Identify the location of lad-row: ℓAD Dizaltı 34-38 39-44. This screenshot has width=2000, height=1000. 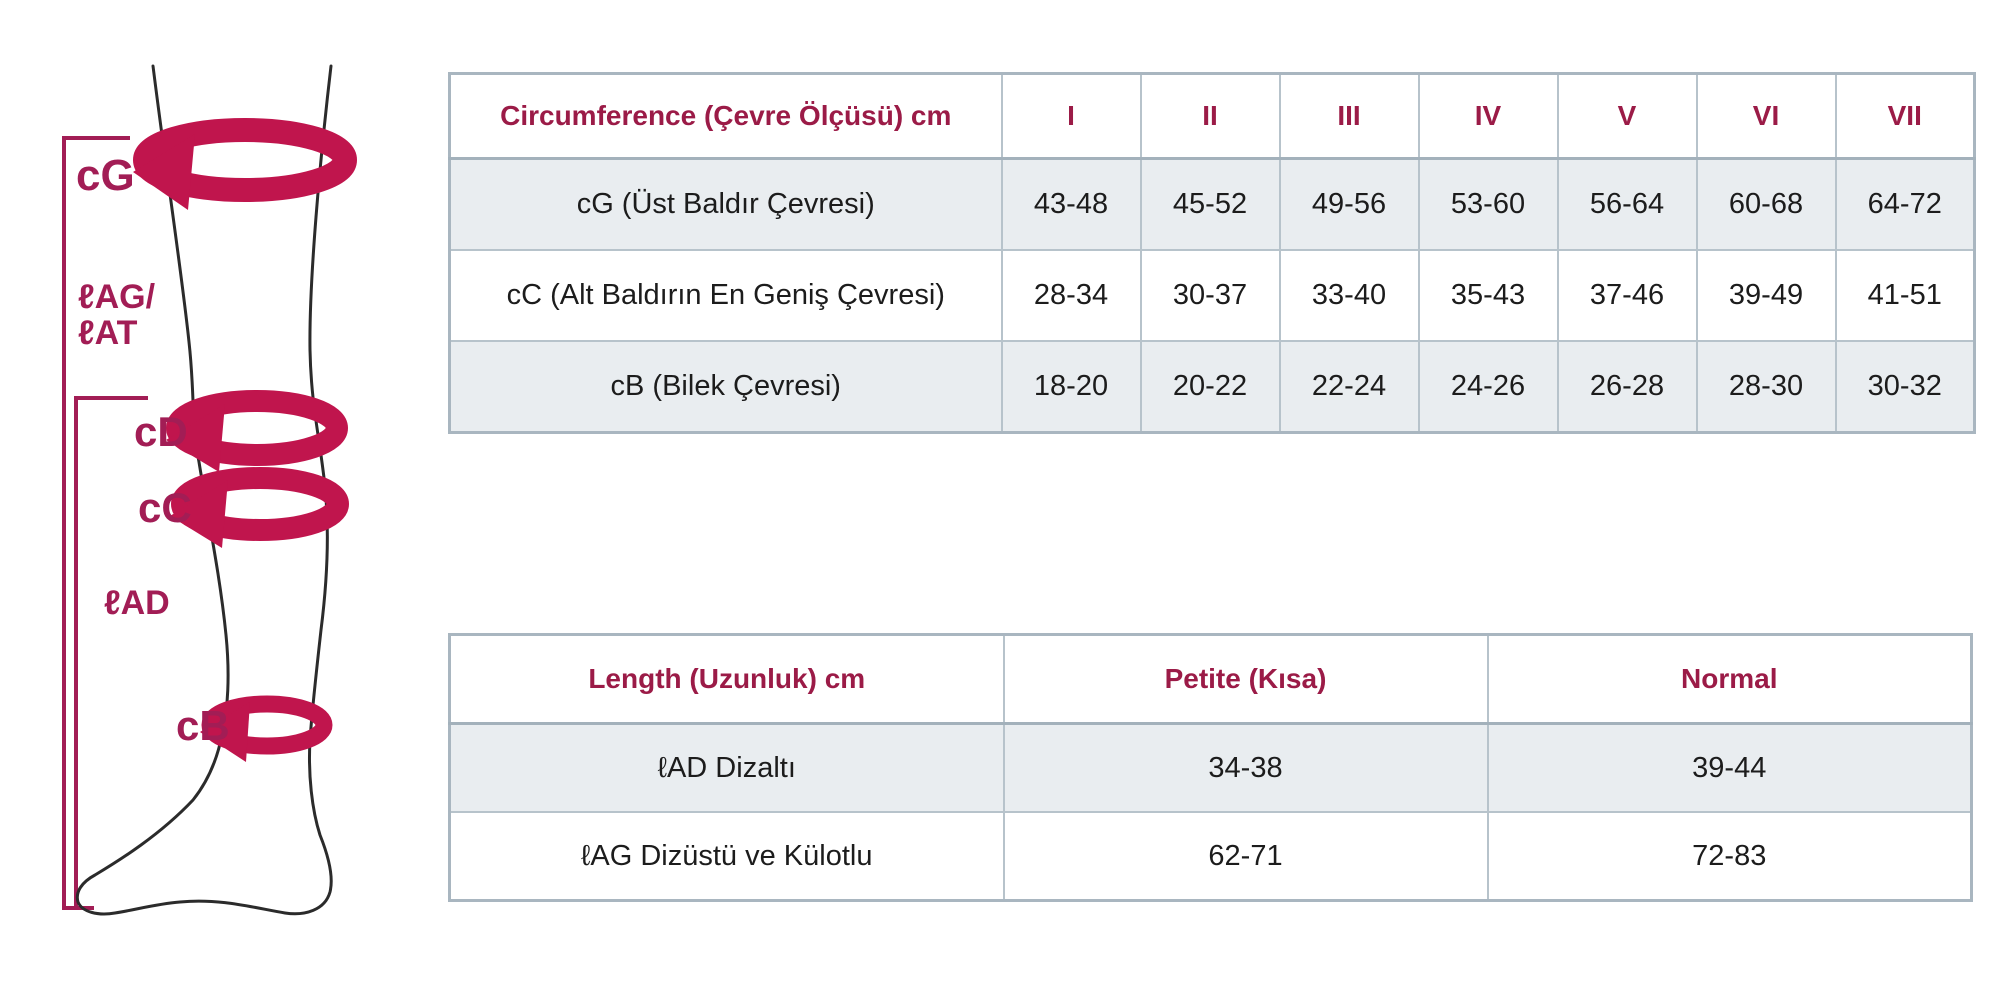
(1210, 767).